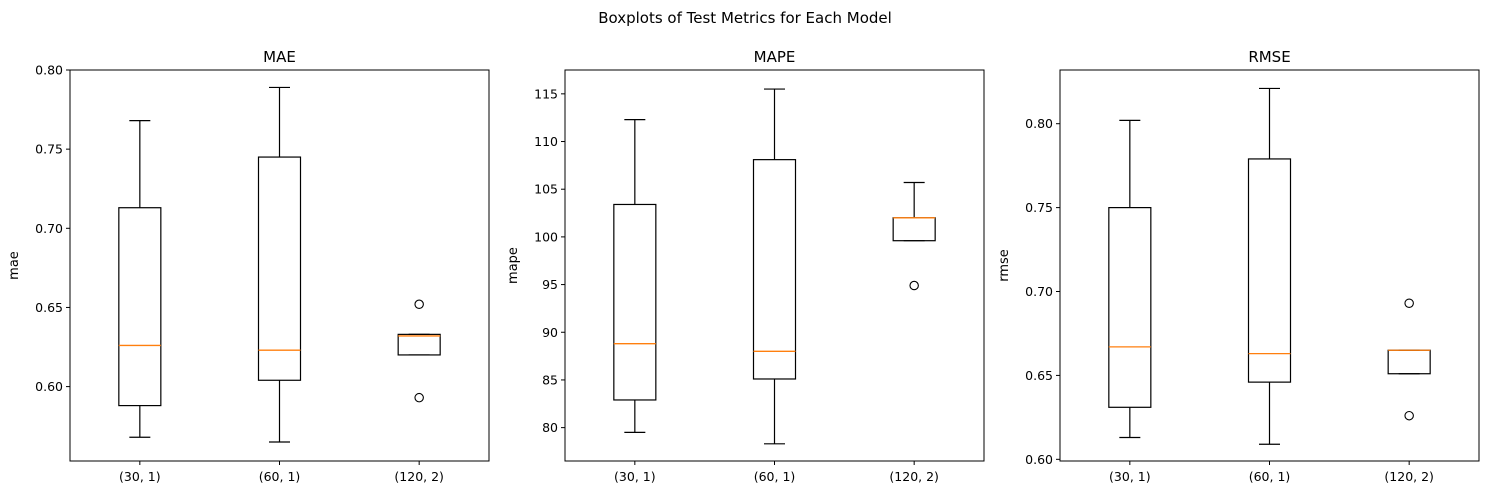 The image size is (1490, 495). I want to click on subplot-title: RMSE, so click(1269, 57).